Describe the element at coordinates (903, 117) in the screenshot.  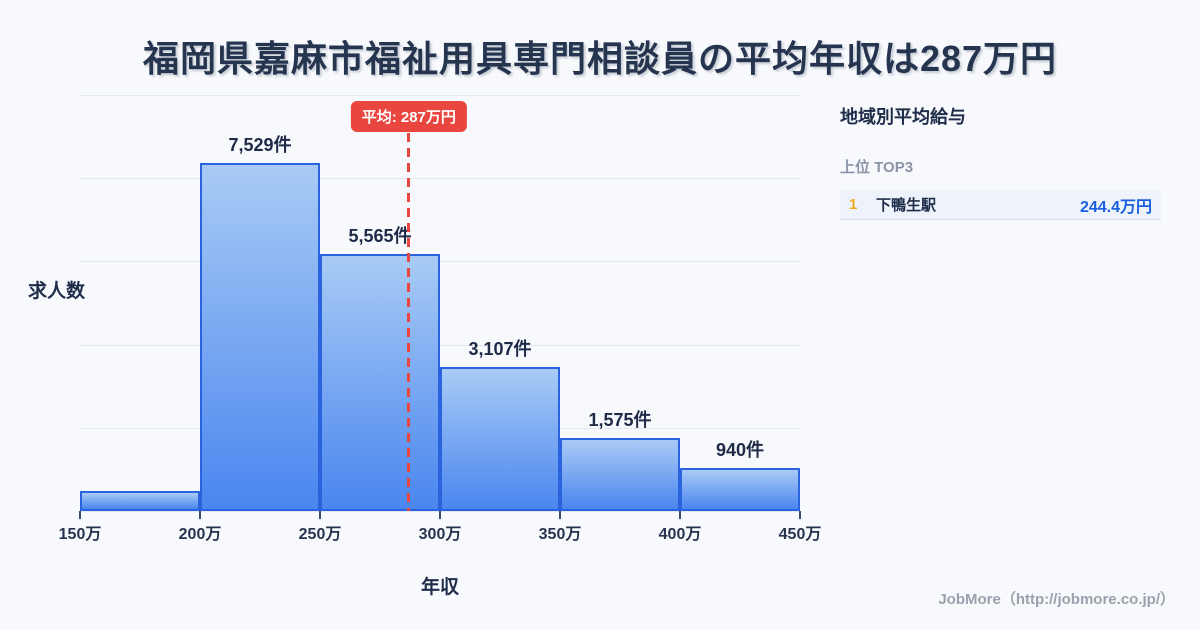
I see `panel-title: 地域別平均給与` at that location.